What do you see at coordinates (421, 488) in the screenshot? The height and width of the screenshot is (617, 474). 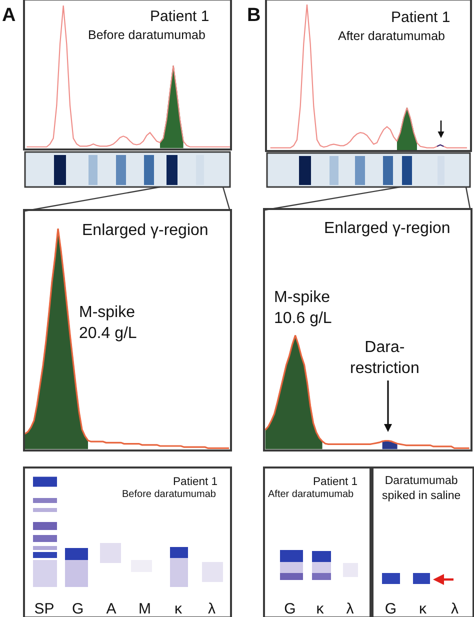 I see `text: Daratumumab spiked in saline` at bounding box center [421, 488].